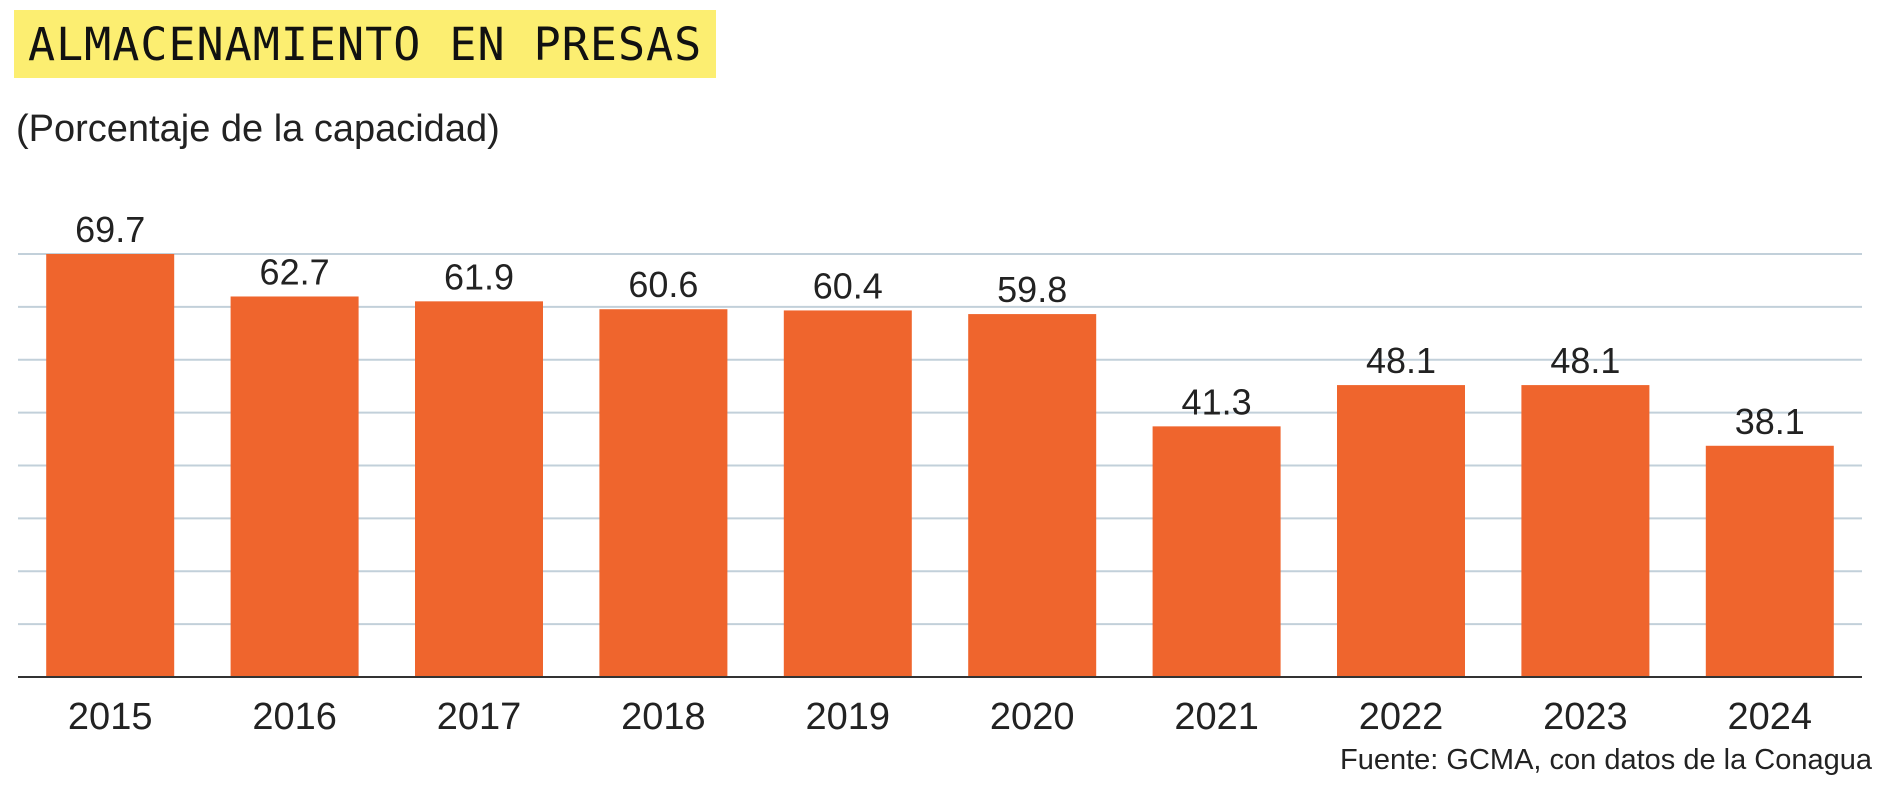 This screenshot has height=800, width=1880. What do you see at coordinates (1032, 289) in the screenshot?
I see `data-label: 59.8` at bounding box center [1032, 289].